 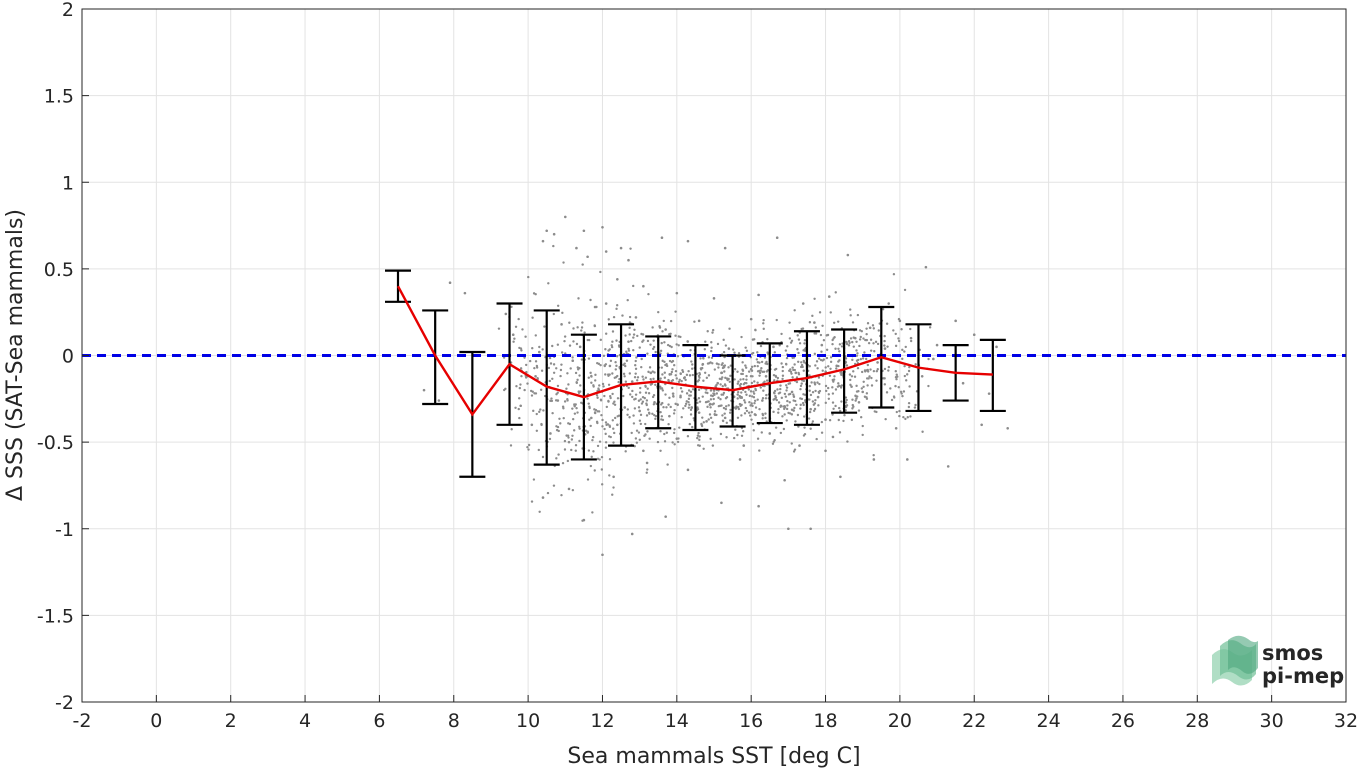 I want to click on x-tick-label: 32, so click(x=1346, y=721).